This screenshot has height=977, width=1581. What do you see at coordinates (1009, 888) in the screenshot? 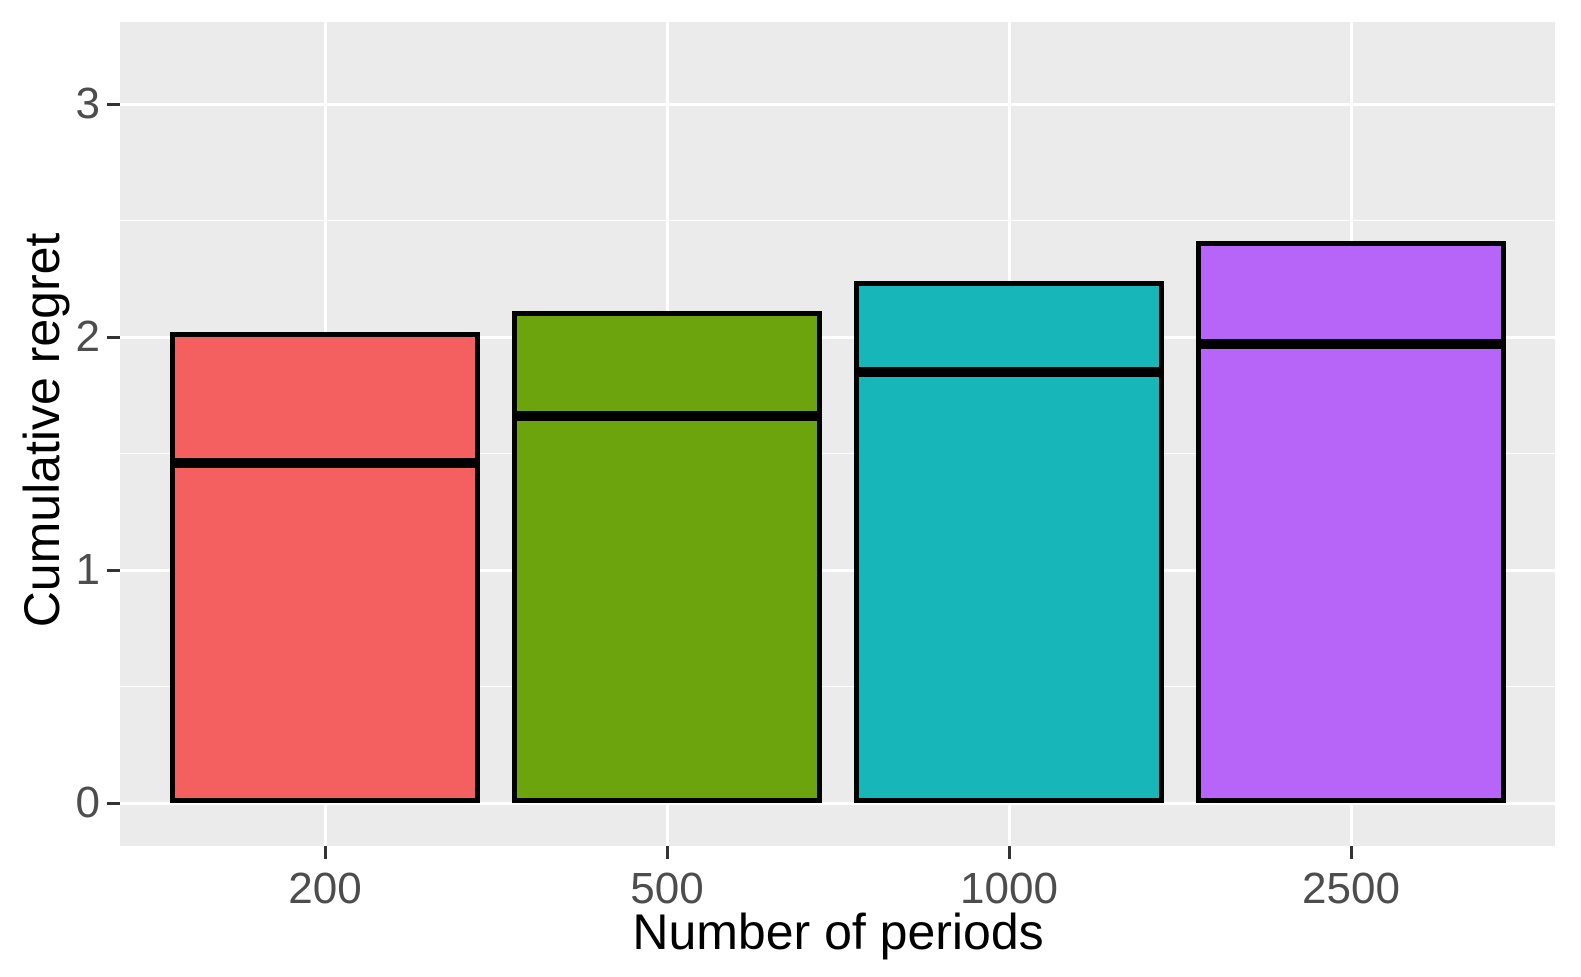
I see `x-tick-label: 1000` at bounding box center [1009, 888].